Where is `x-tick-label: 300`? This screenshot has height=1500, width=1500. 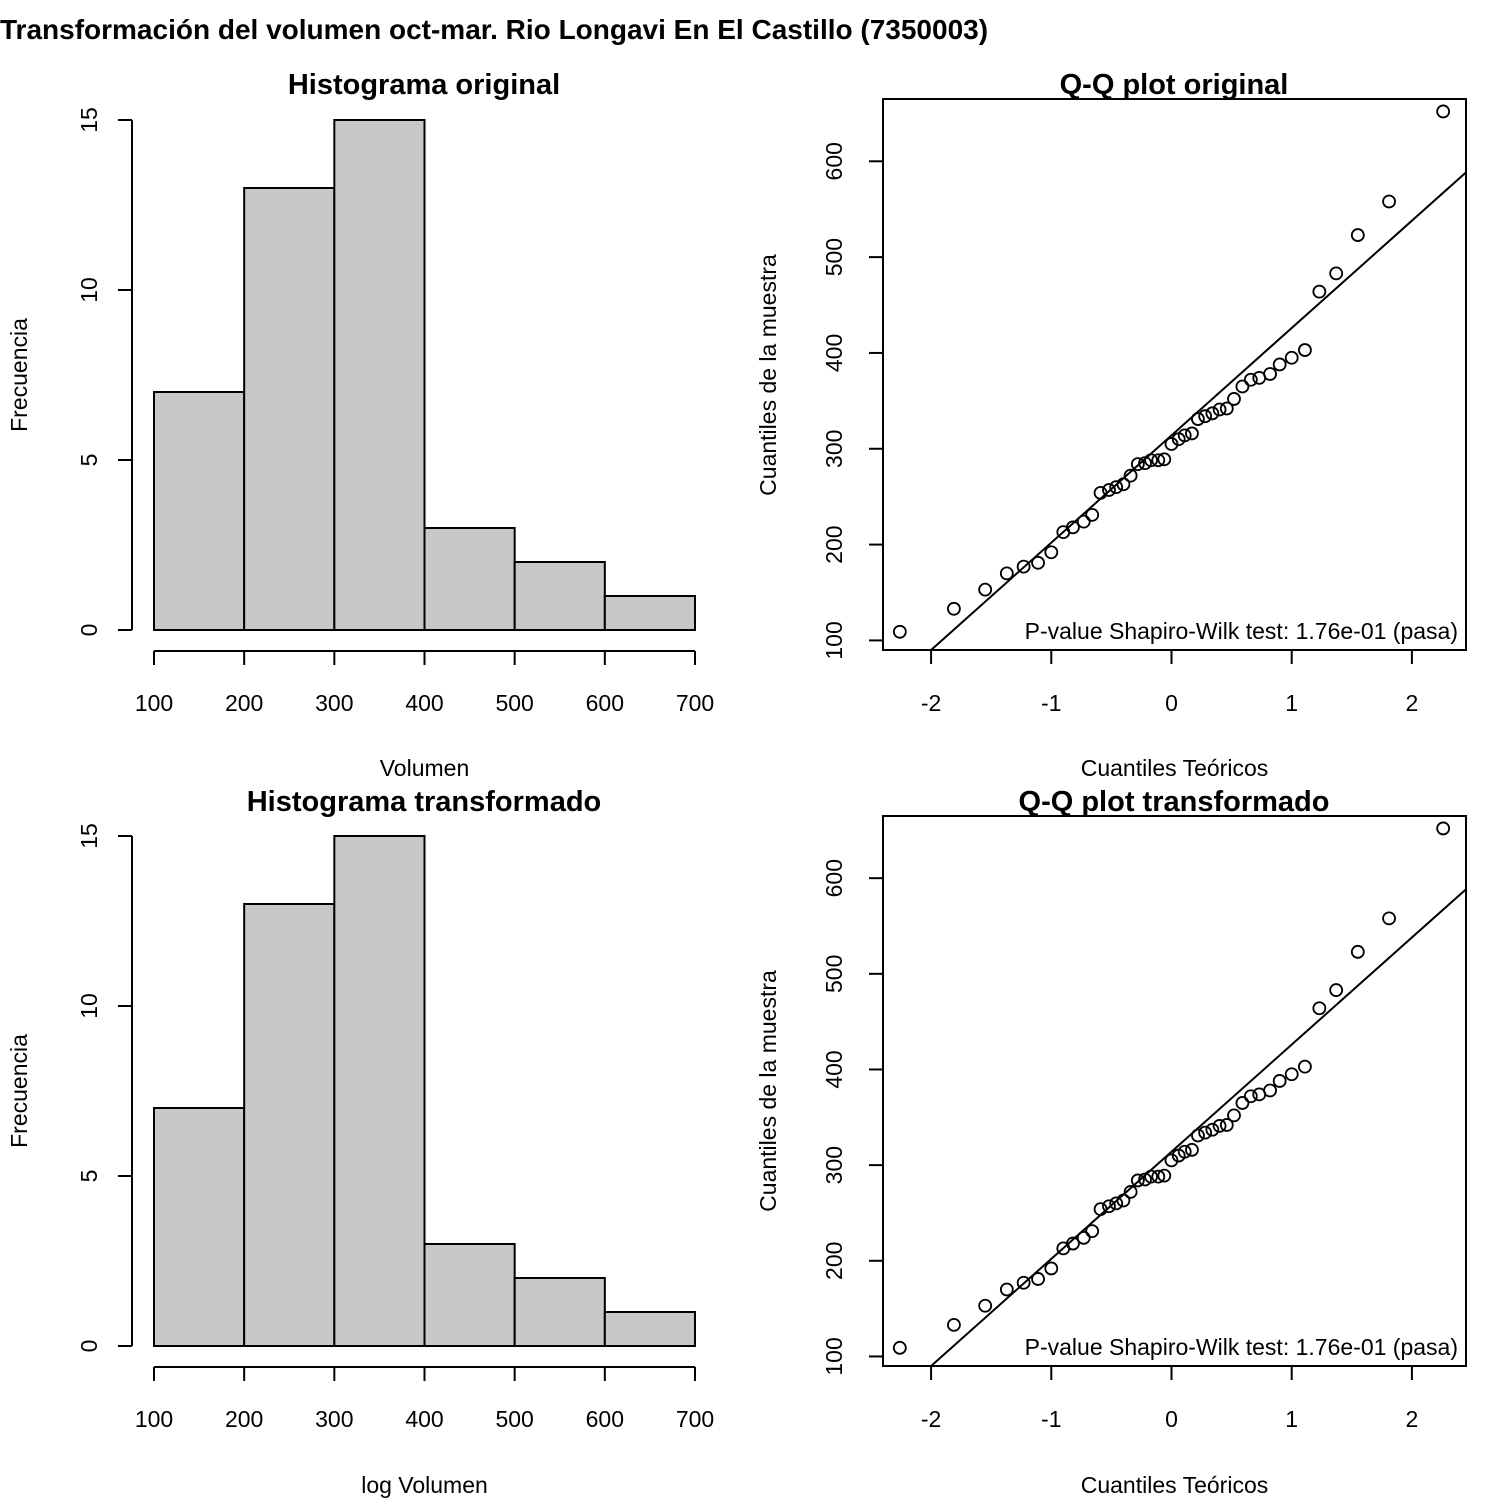 x-tick-label: 300 is located at coordinates (334, 1419).